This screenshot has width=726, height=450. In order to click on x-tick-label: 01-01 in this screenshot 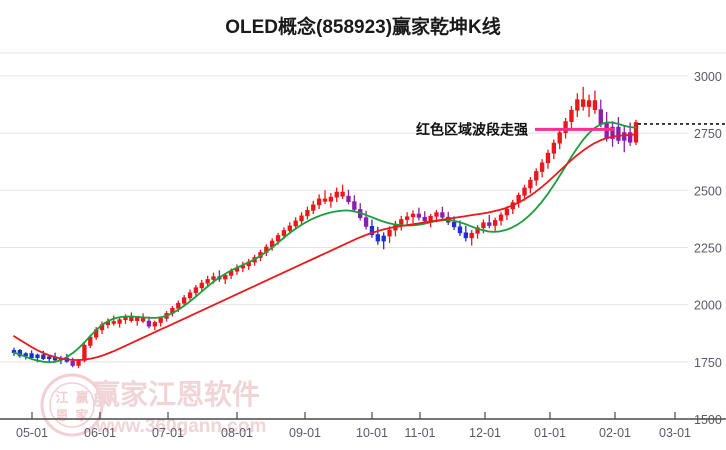, I will do `click(550, 433)`.